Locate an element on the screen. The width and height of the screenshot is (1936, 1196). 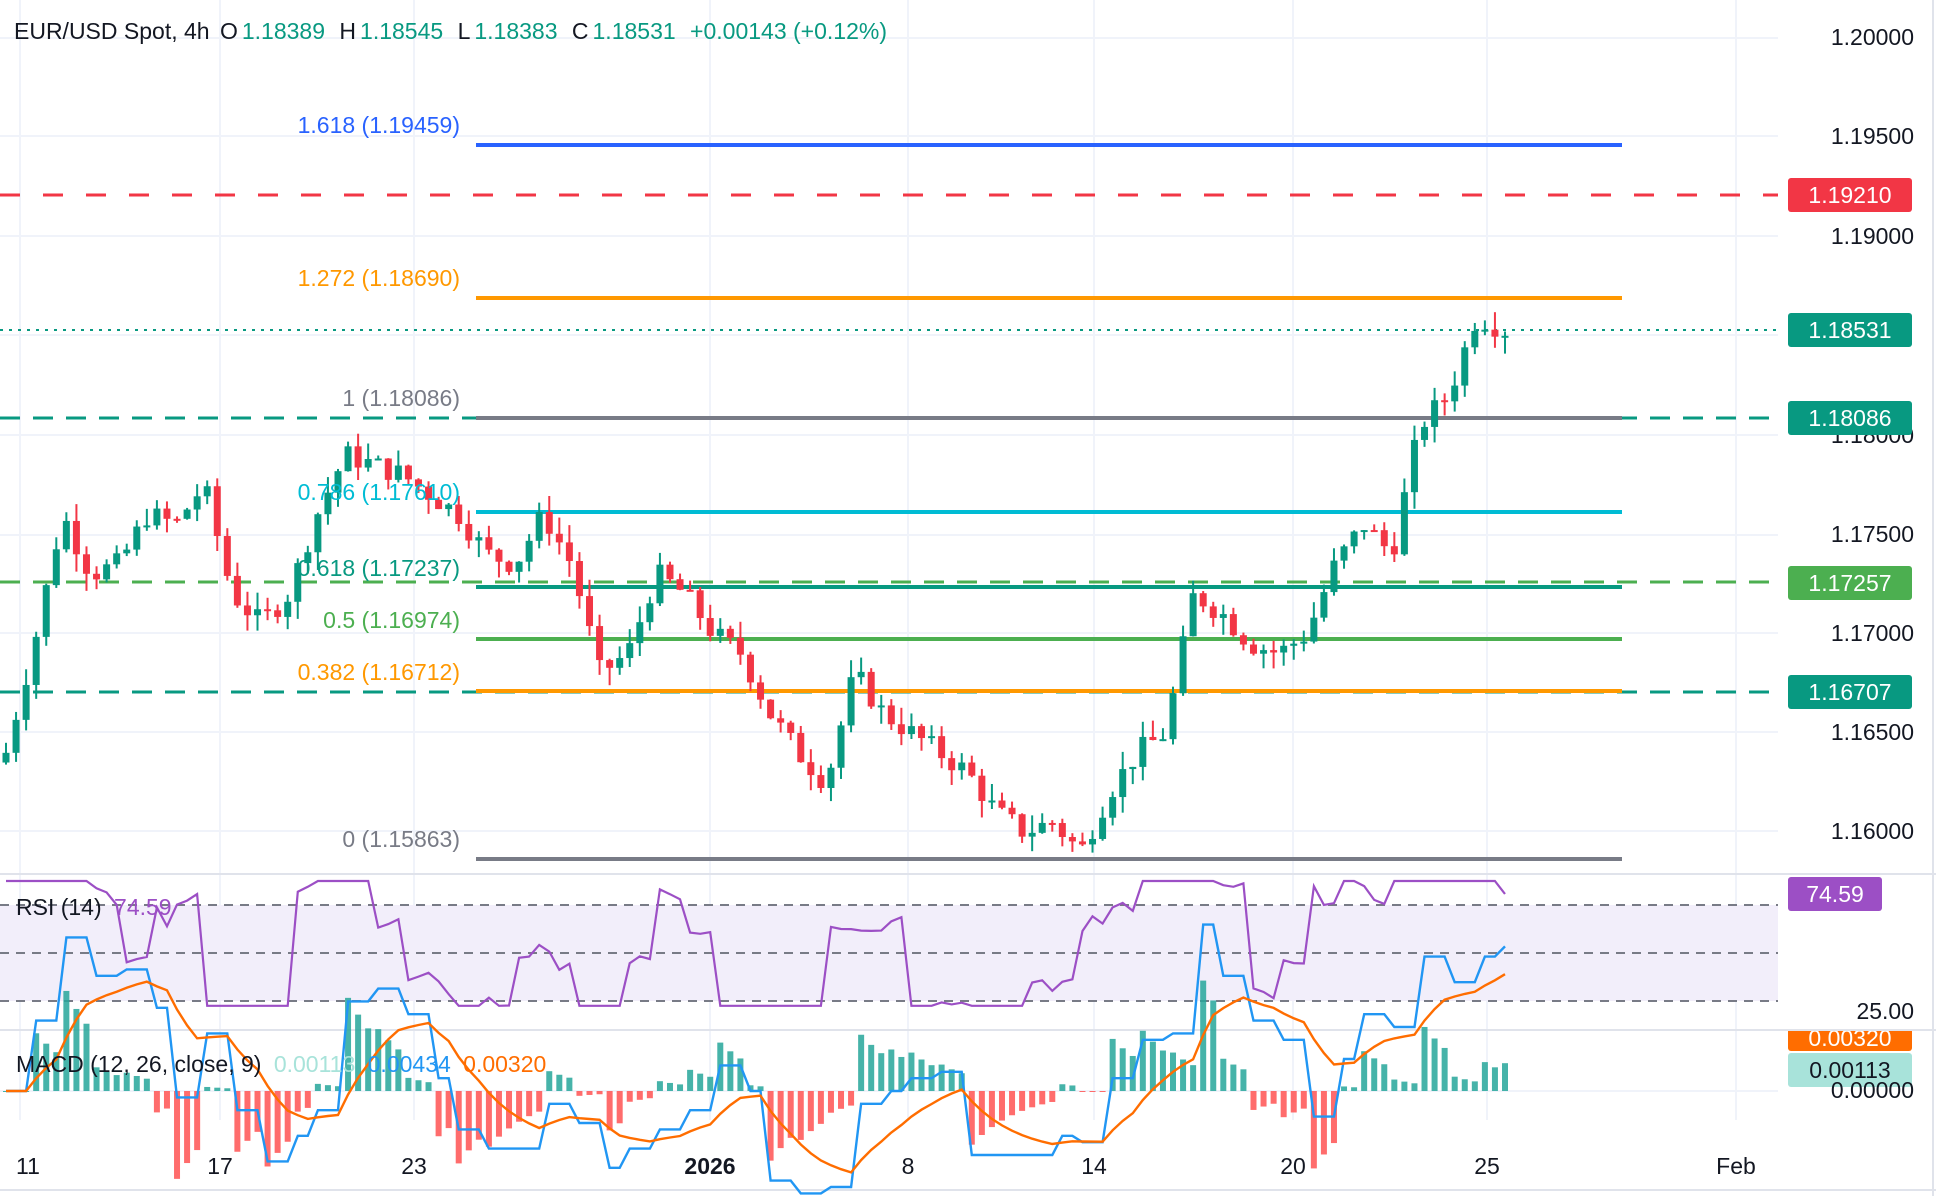
time-tick-year: 2026 is located at coordinates (710, 1166).